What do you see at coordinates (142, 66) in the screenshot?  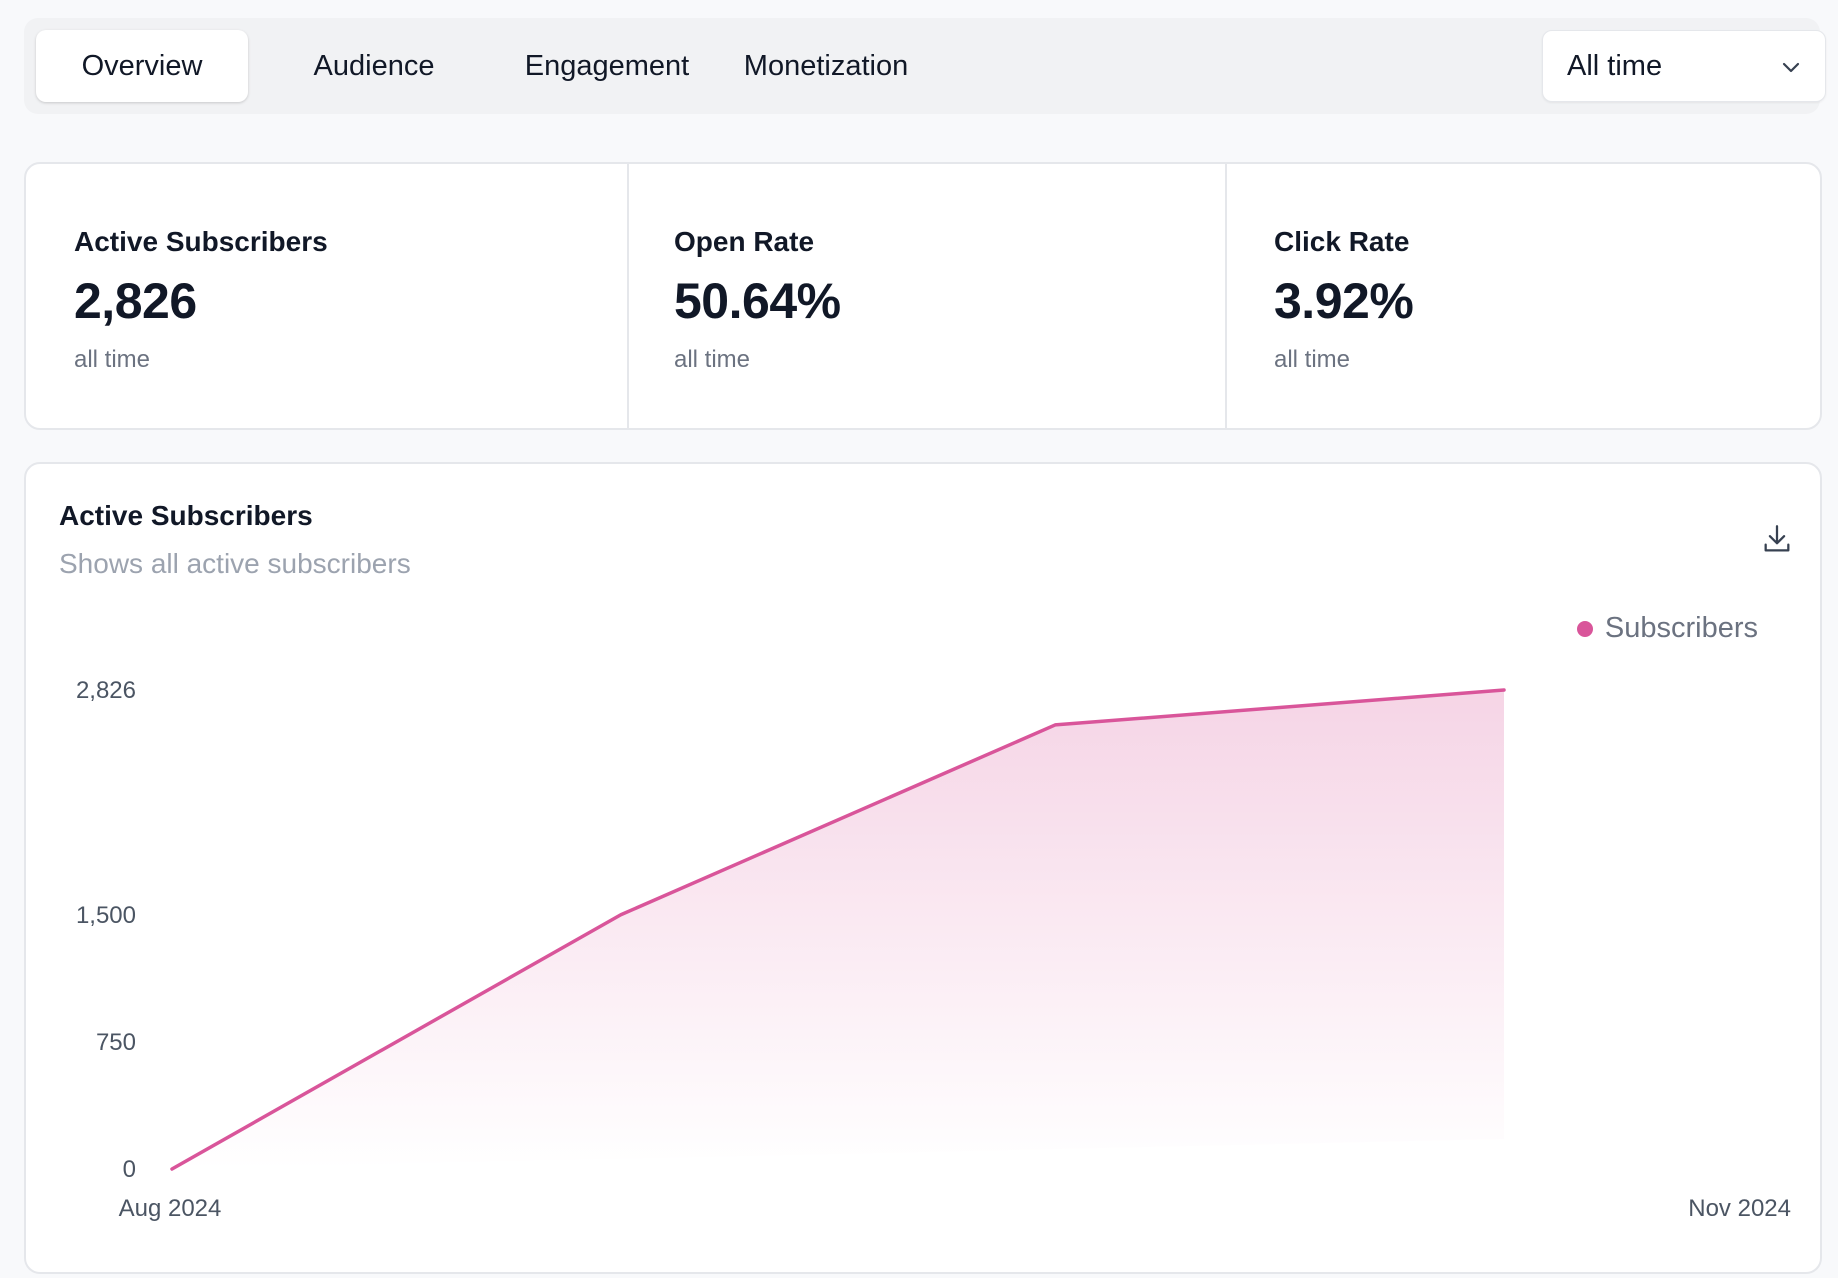 I see `tab-overview: Overview` at bounding box center [142, 66].